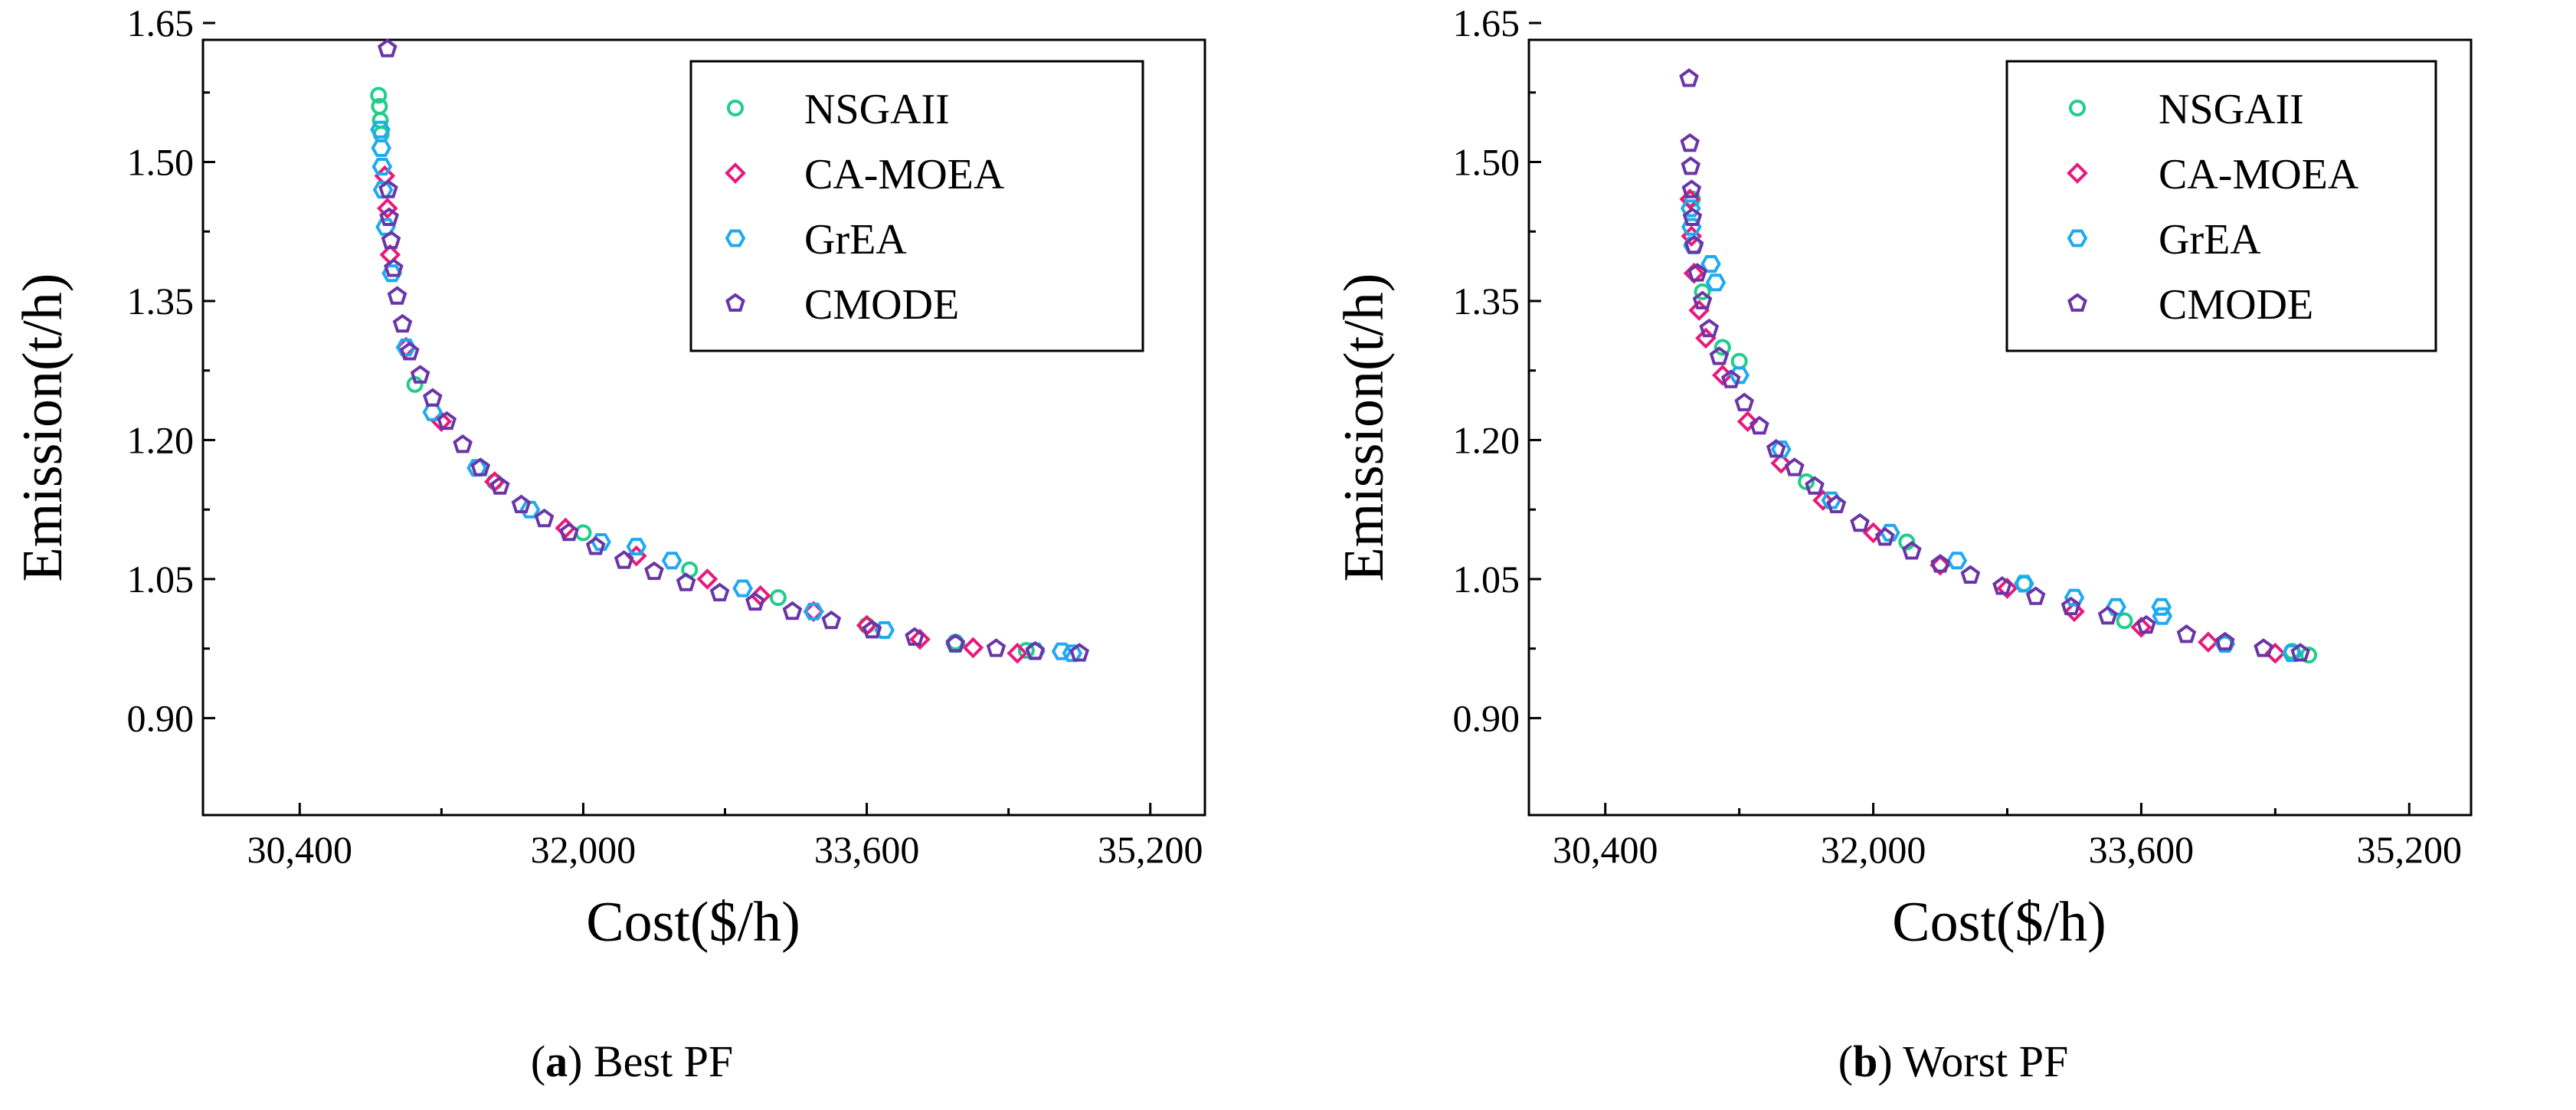  What do you see at coordinates (2236, 305) in the screenshot?
I see `legend-label-cmode: CMODE` at bounding box center [2236, 305].